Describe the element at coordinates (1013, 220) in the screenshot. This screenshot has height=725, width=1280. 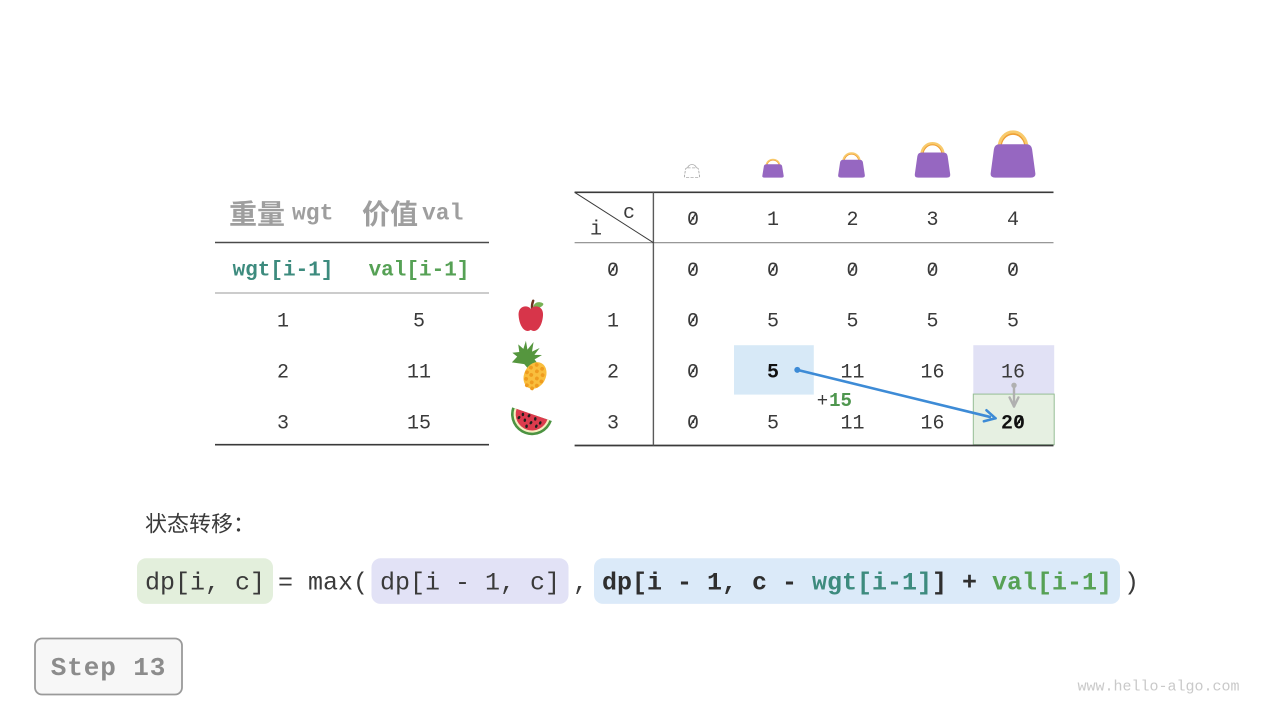
I see `svg-text: 4` at that location.